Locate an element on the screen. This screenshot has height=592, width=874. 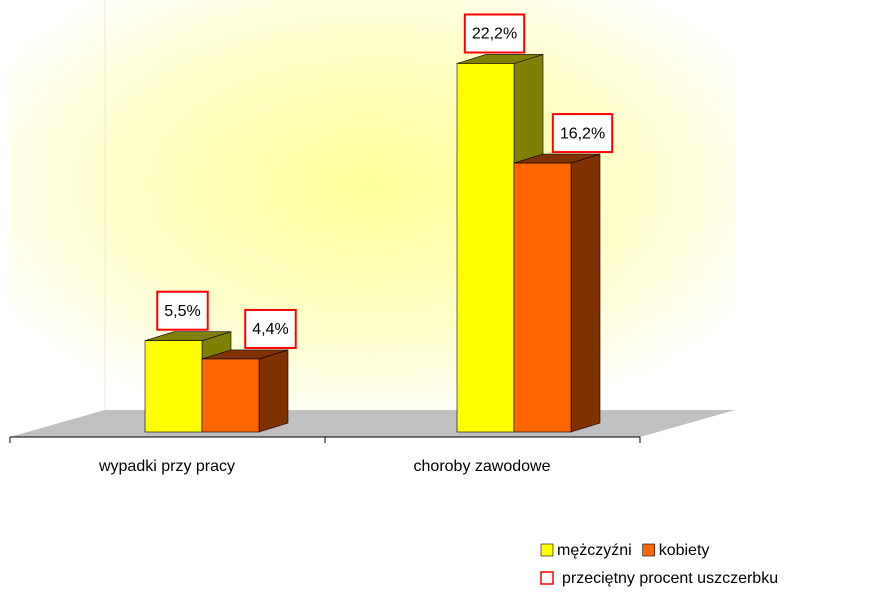
floor is located at coordinates (372, 423).